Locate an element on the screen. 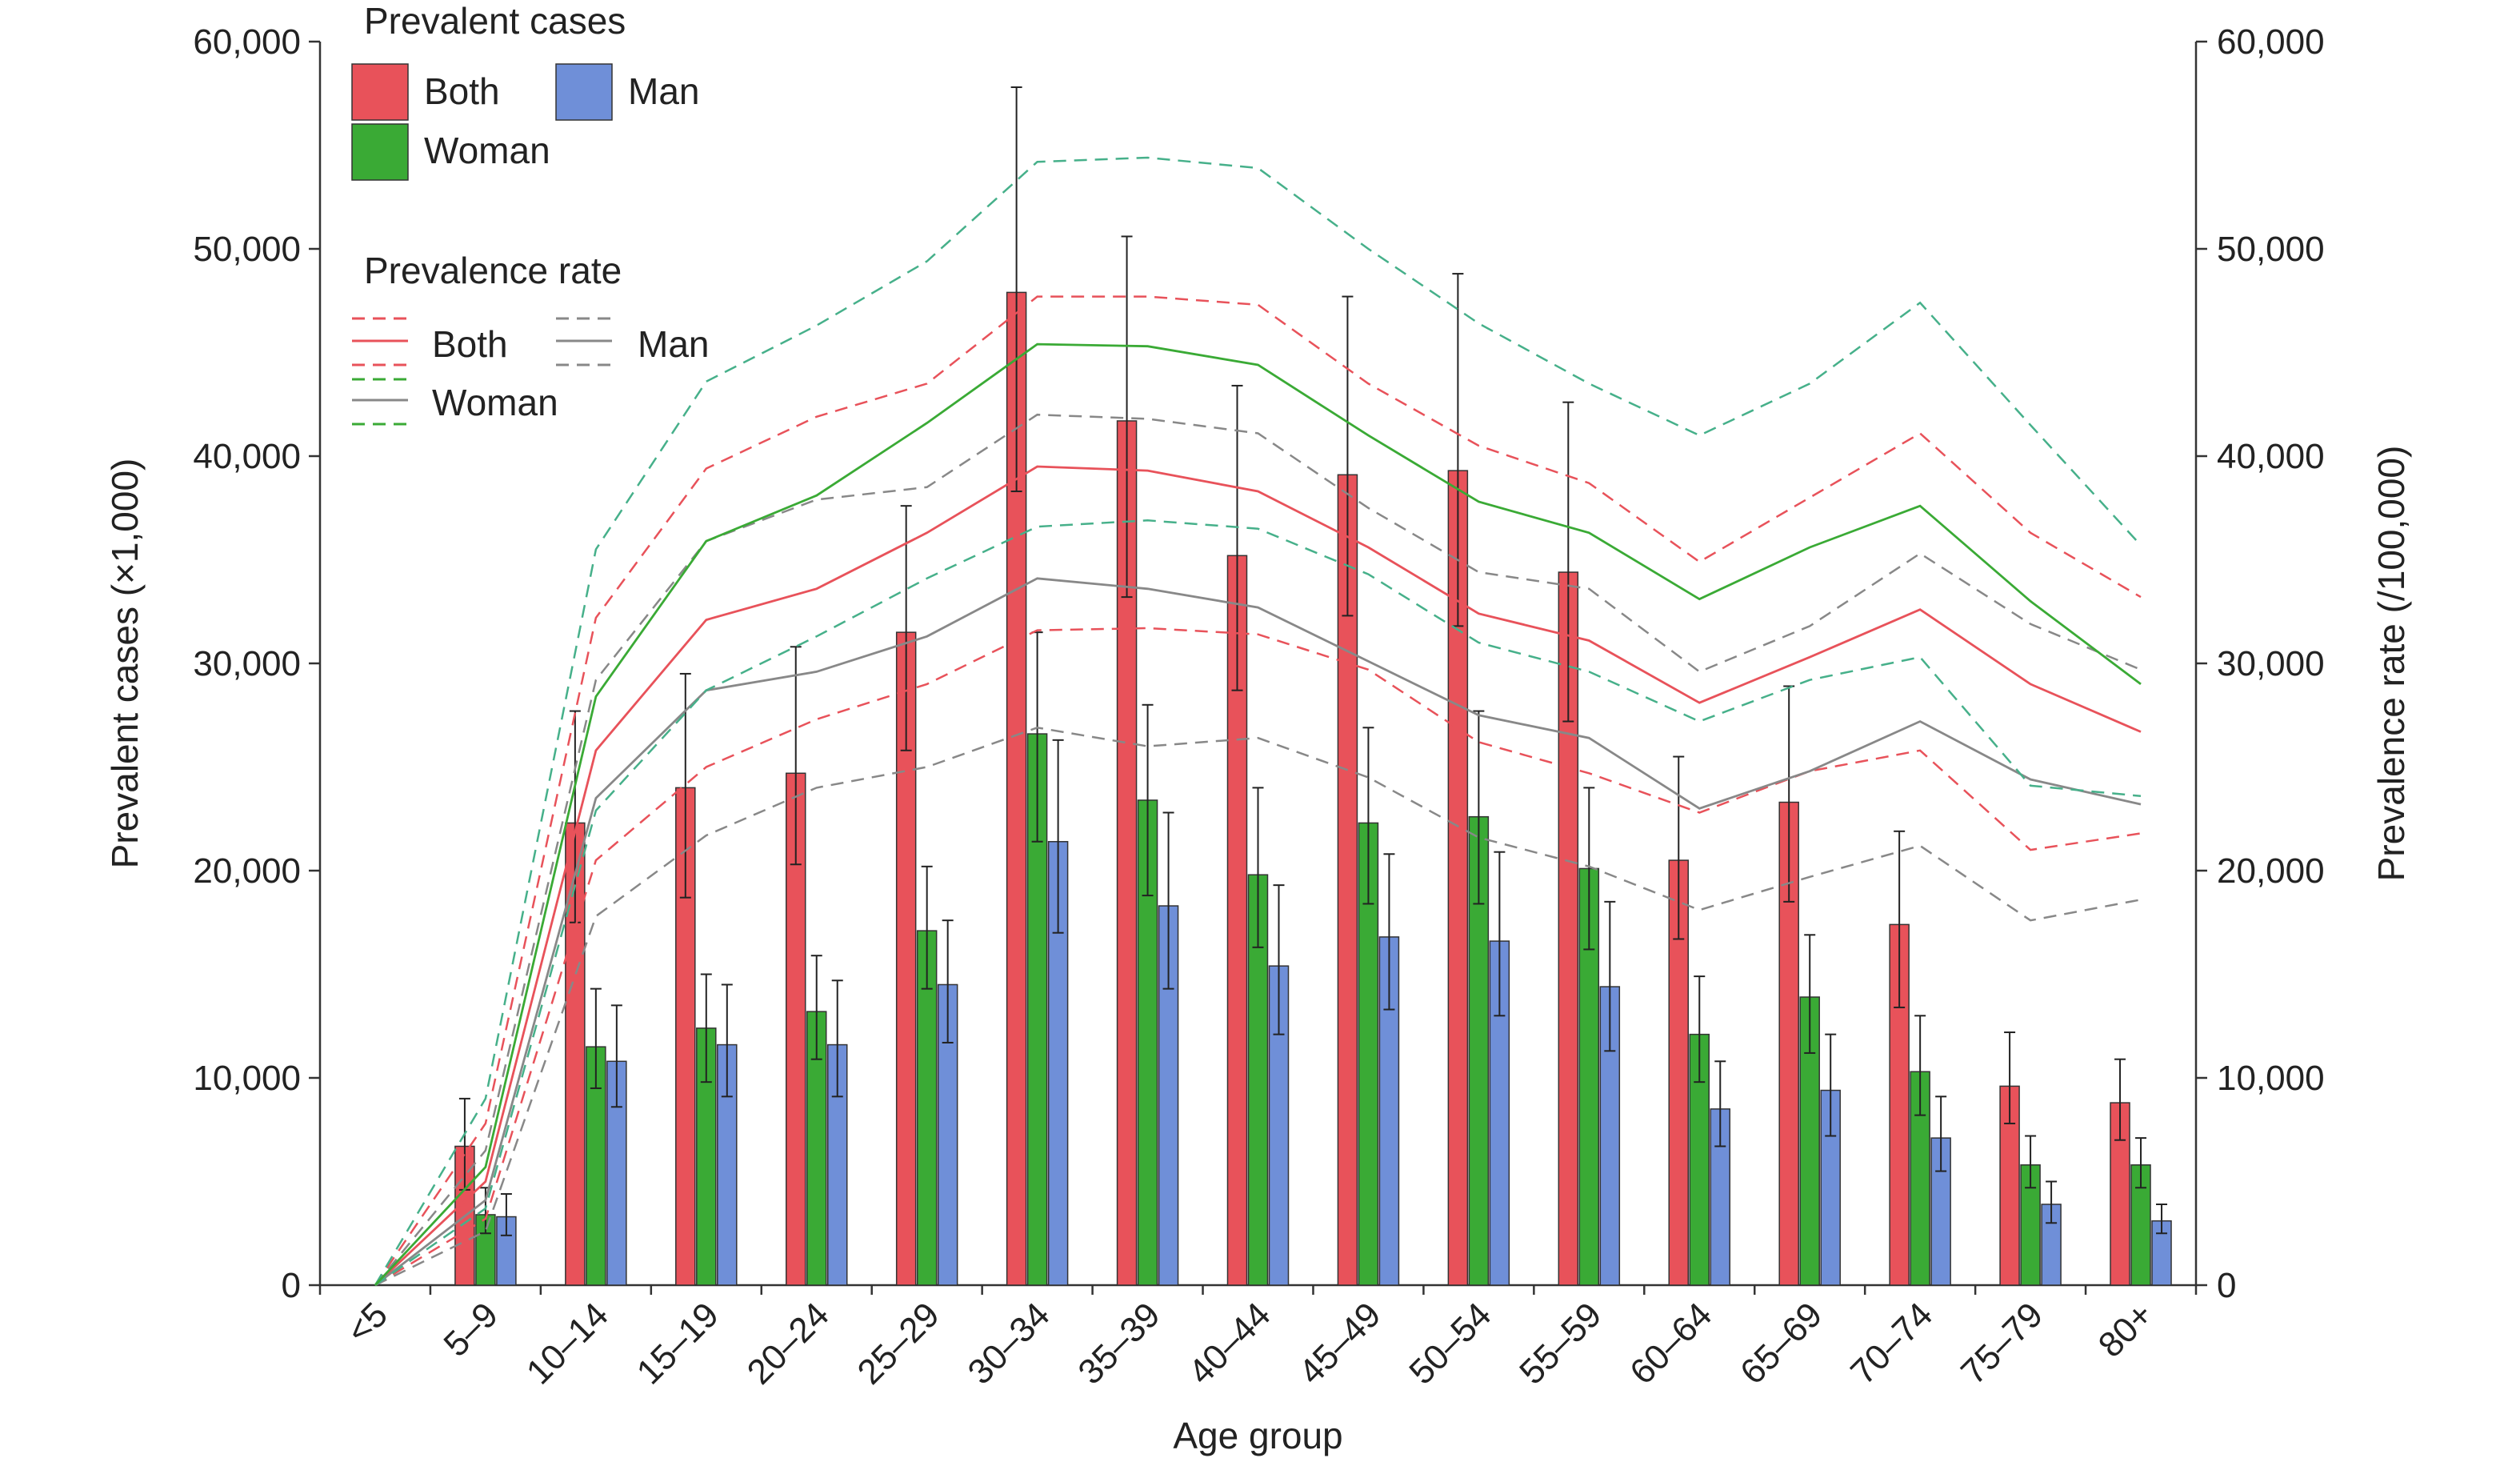 The height and width of the screenshot is (1466, 2520). x-tick-label: 70–74 is located at coordinates (1891, 1343).